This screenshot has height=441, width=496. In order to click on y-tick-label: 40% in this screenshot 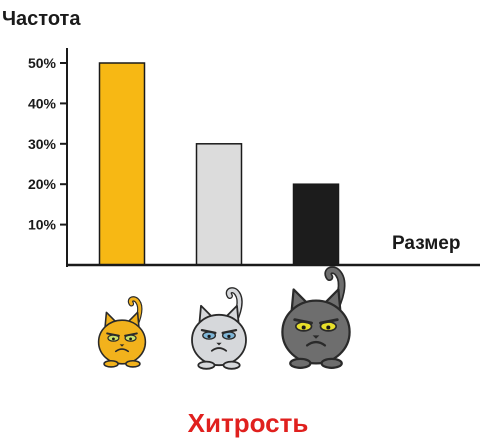, I will do `click(42, 103)`.